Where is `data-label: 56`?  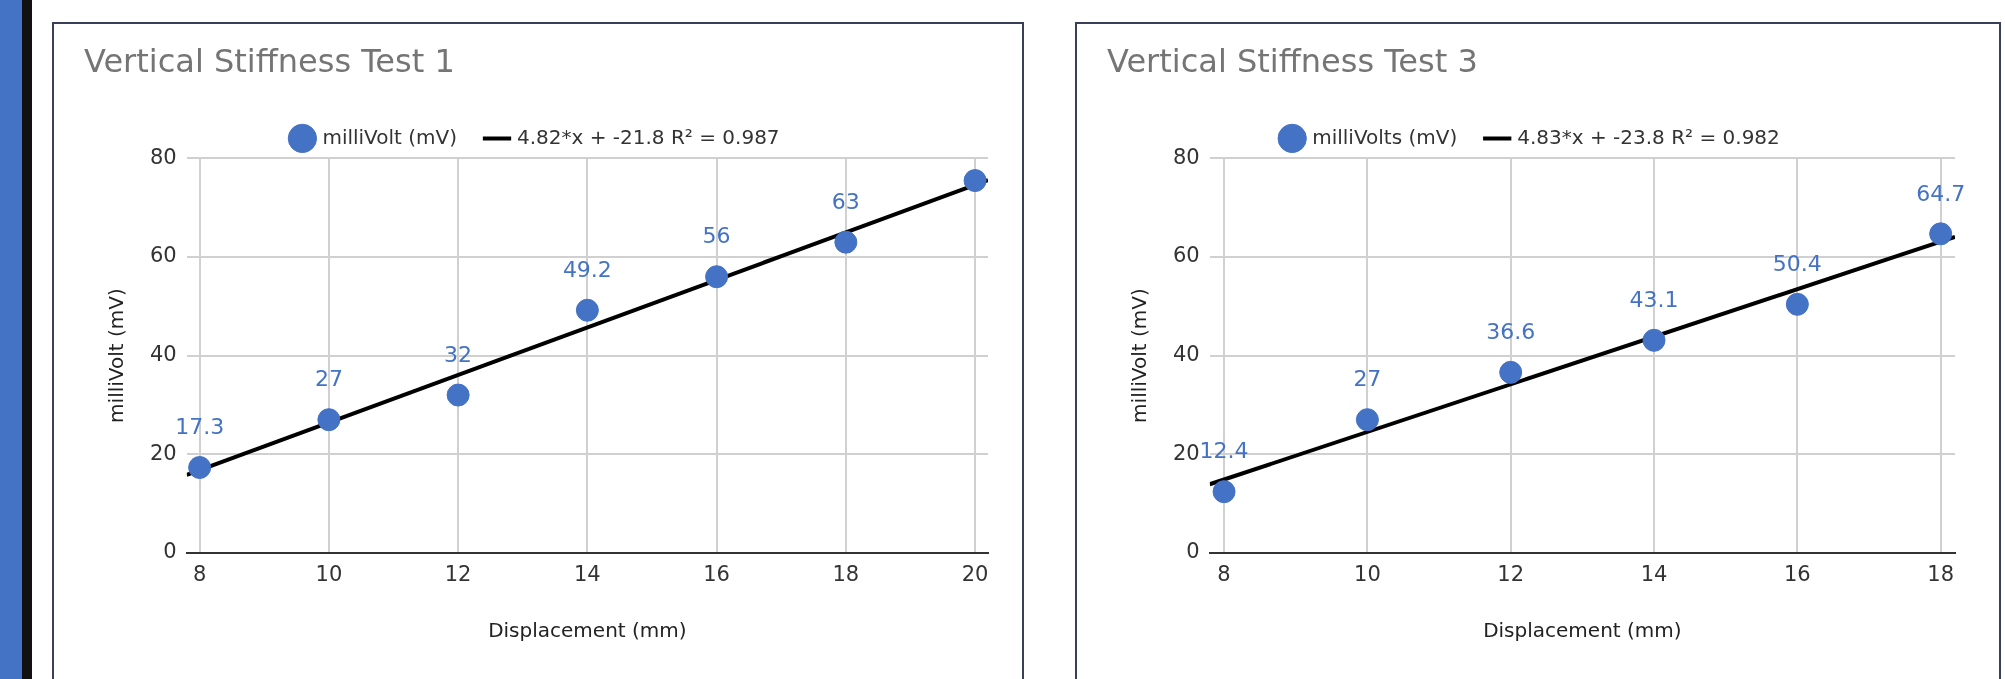
data-label: 56 is located at coordinates (716, 236).